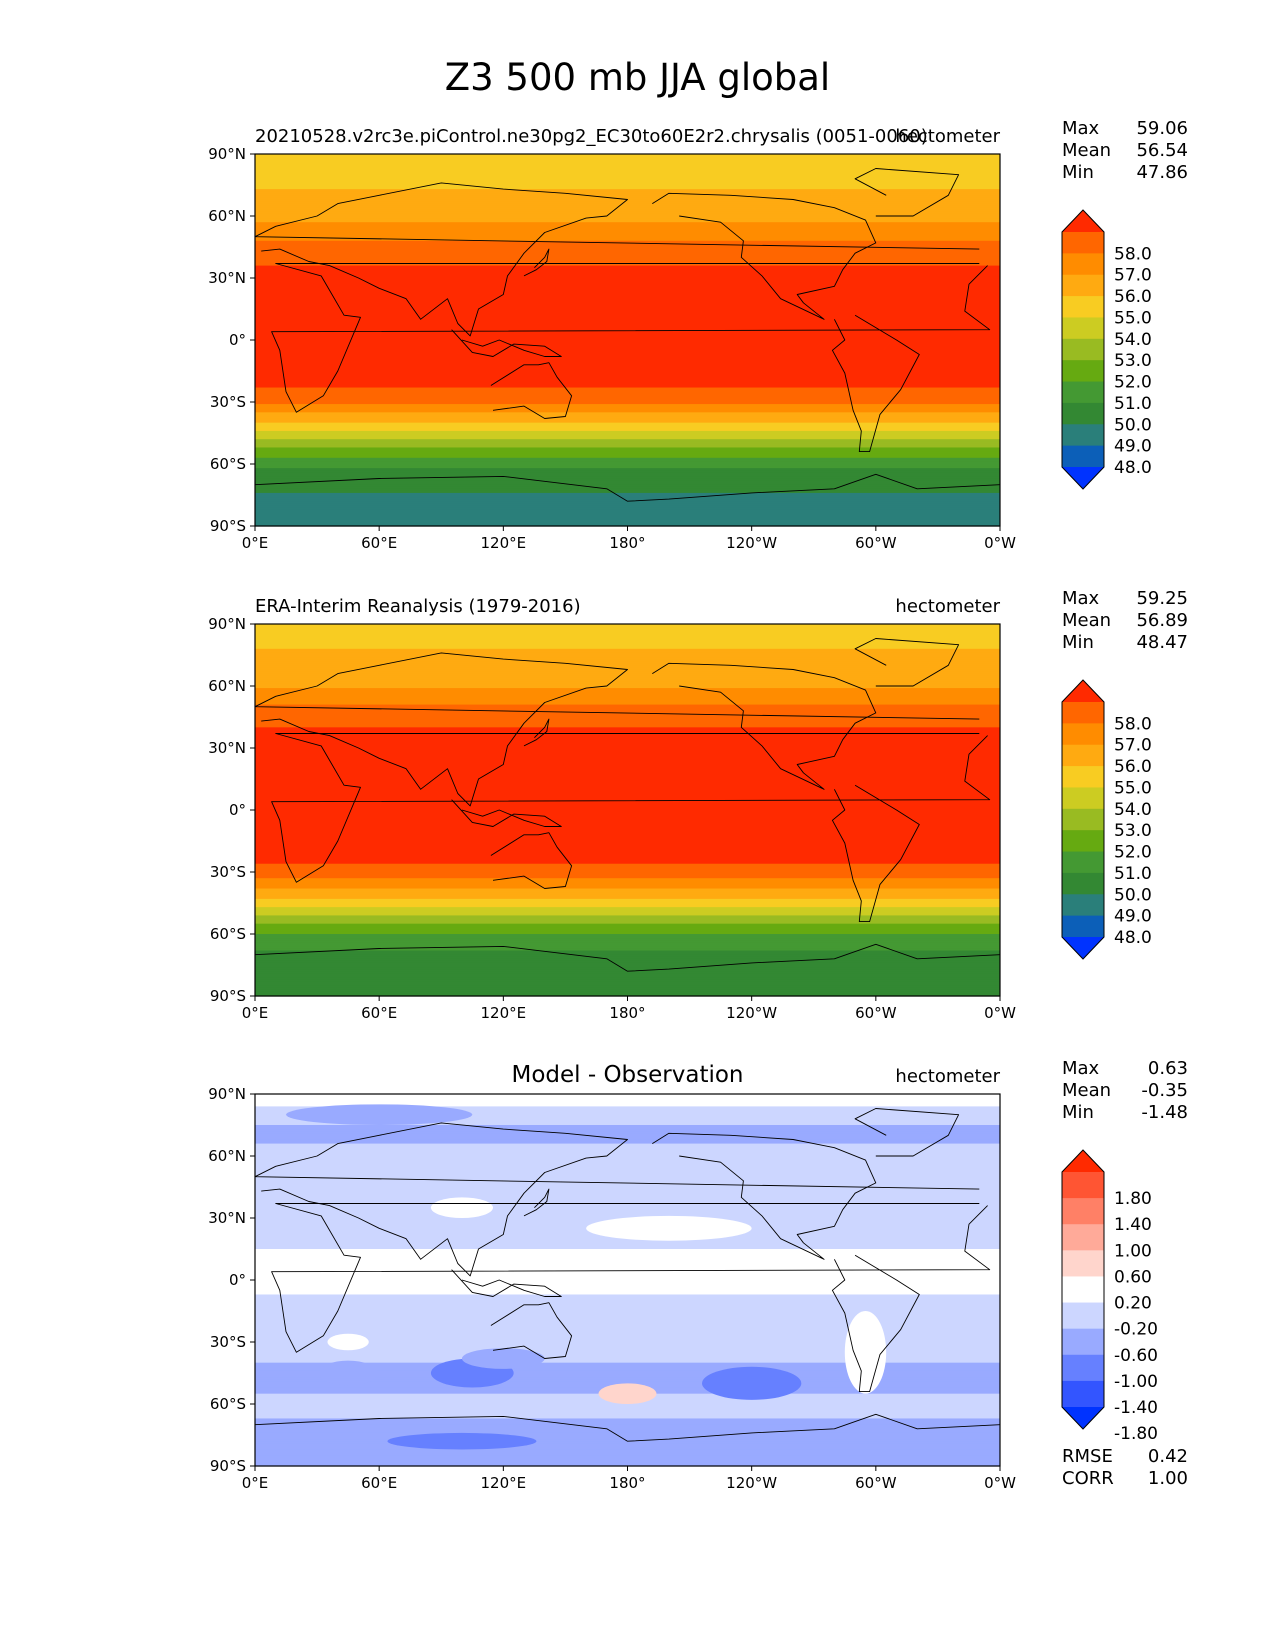 The width and height of the screenshot is (1275, 1650). I want to click on lat-tick-label: 30°N, so click(227, 1218).